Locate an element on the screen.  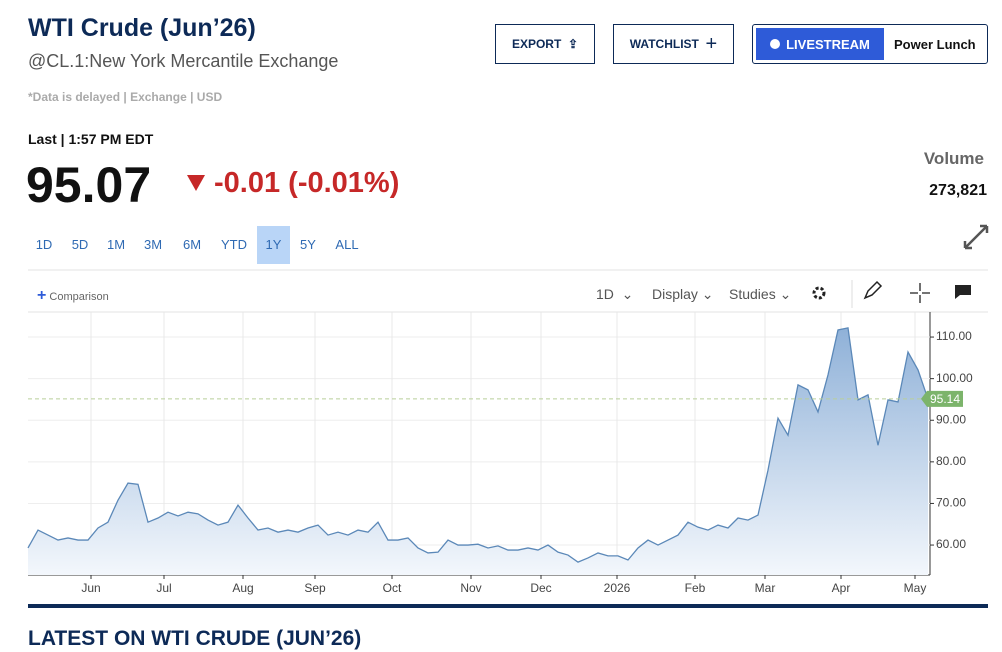
last-value-tag is located at coordinates (942, 398).